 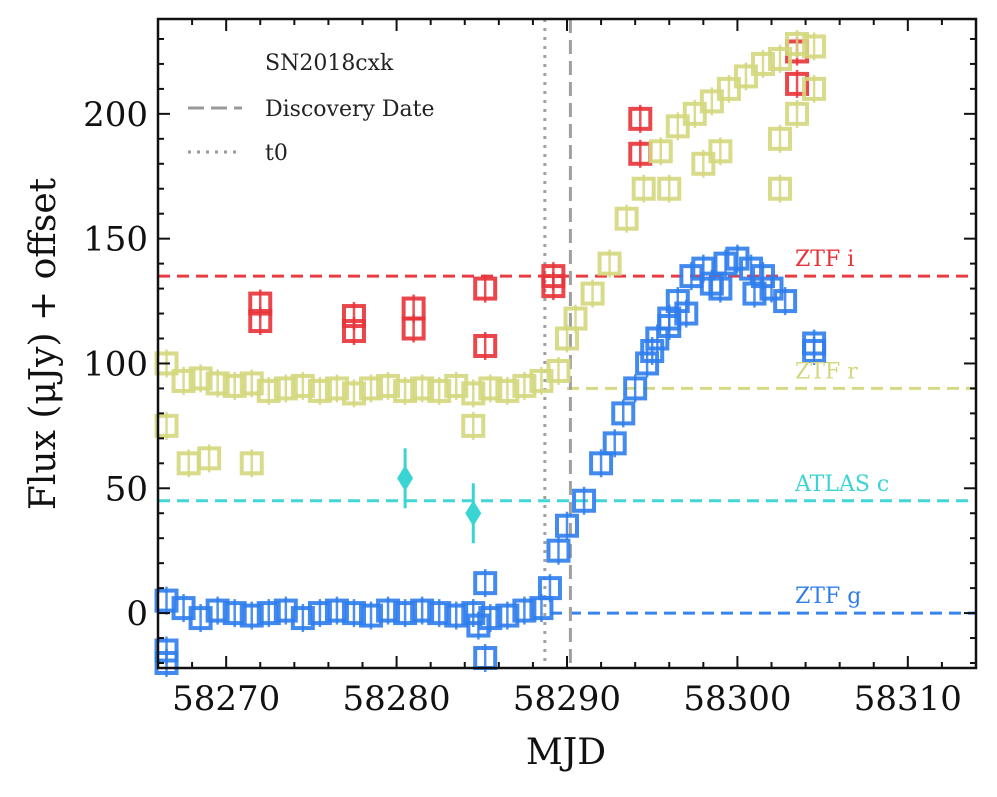 I want to click on y-tick-label: 100, so click(x=115, y=364).